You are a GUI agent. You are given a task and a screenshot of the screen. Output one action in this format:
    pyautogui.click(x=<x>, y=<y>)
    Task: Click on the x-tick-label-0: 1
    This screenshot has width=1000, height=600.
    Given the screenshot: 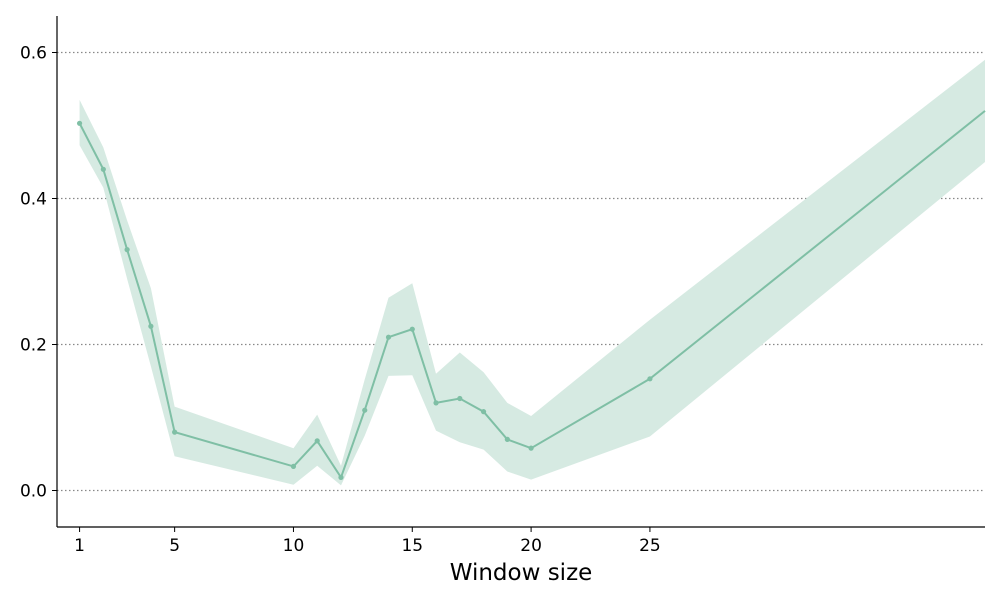 What is the action you would take?
    pyautogui.click(x=79, y=546)
    